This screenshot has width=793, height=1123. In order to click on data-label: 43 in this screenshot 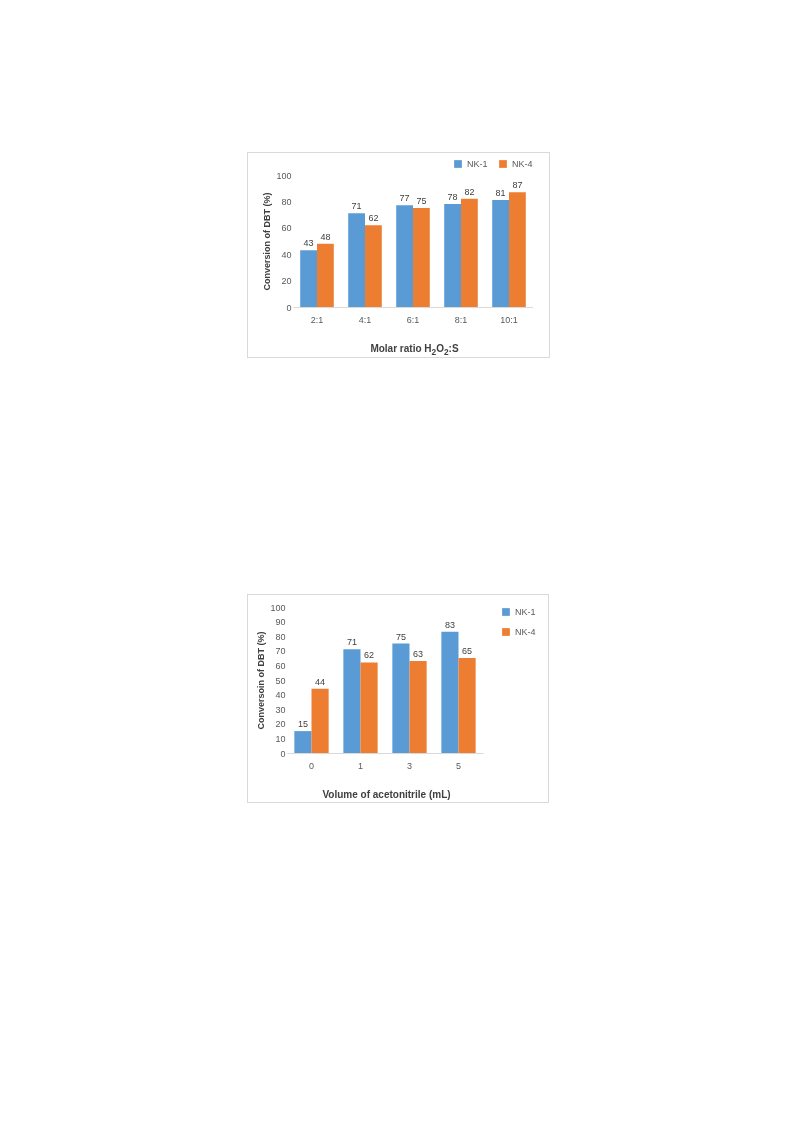, I will do `click(308, 243)`.